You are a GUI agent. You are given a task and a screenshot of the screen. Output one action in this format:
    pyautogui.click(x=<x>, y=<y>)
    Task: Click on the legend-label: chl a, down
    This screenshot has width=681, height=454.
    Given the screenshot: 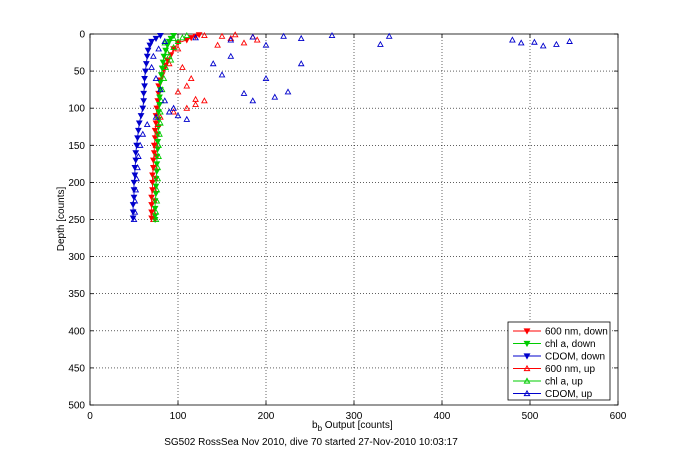 What is the action you would take?
    pyautogui.click(x=570, y=344)
    